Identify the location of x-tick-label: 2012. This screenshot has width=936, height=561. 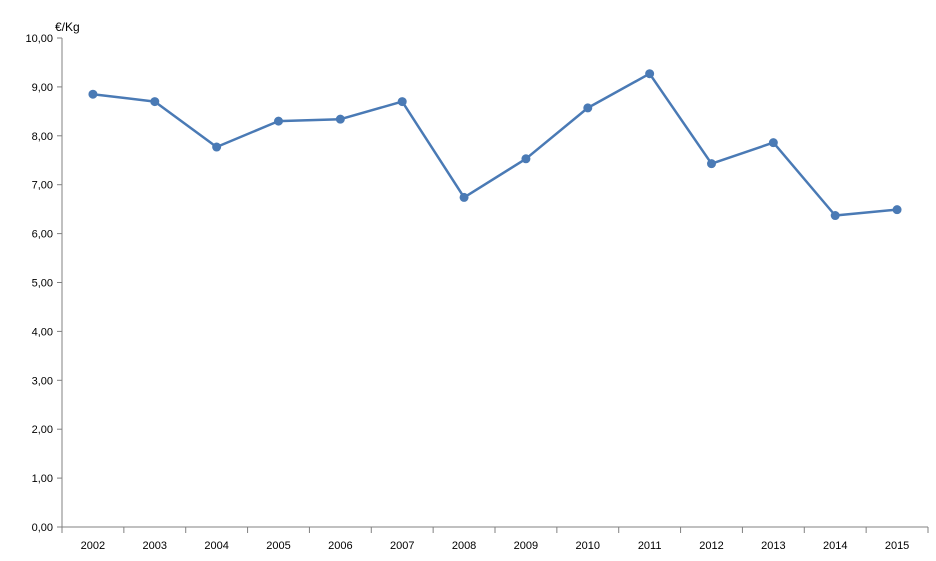
(711, 546).